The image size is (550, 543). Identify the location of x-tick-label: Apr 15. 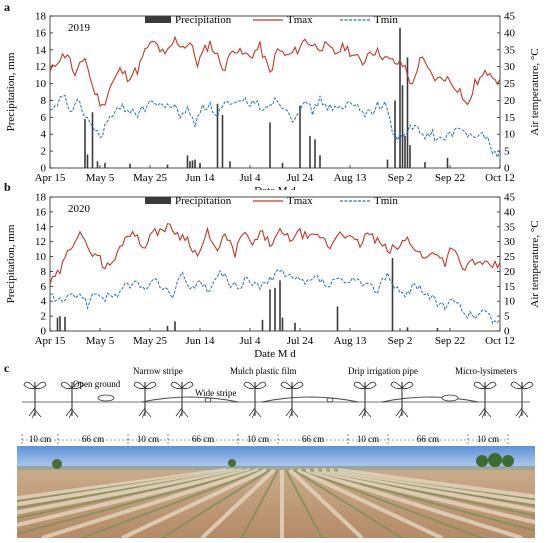
(50, 178).